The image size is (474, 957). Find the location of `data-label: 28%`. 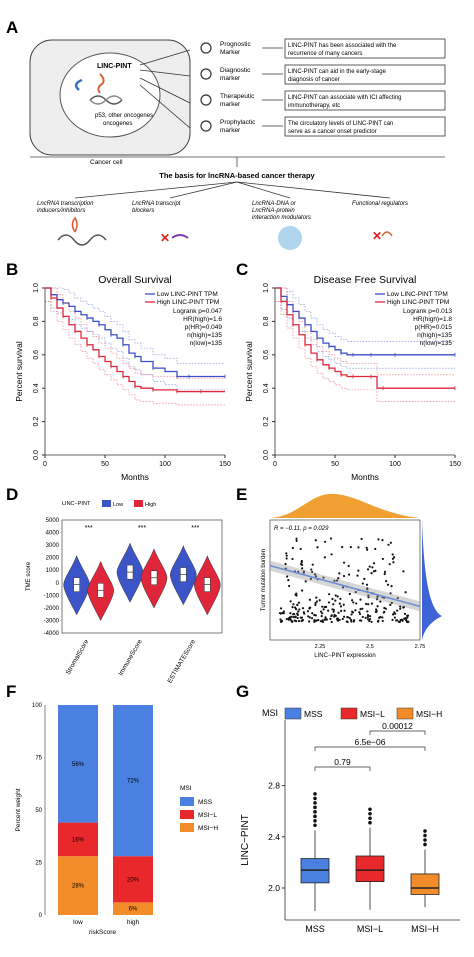

data-label: 28% is located at coordinates (78, 887).